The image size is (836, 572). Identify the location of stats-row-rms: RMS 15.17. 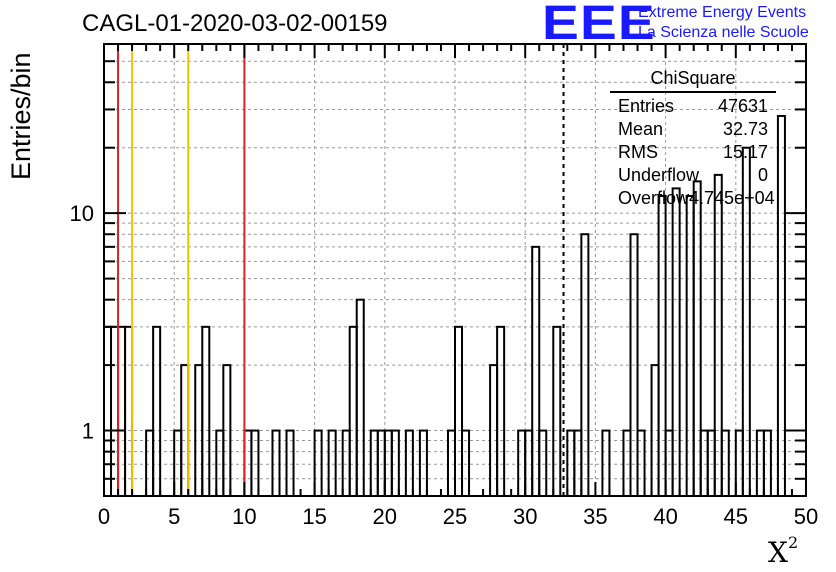
(693, 152).